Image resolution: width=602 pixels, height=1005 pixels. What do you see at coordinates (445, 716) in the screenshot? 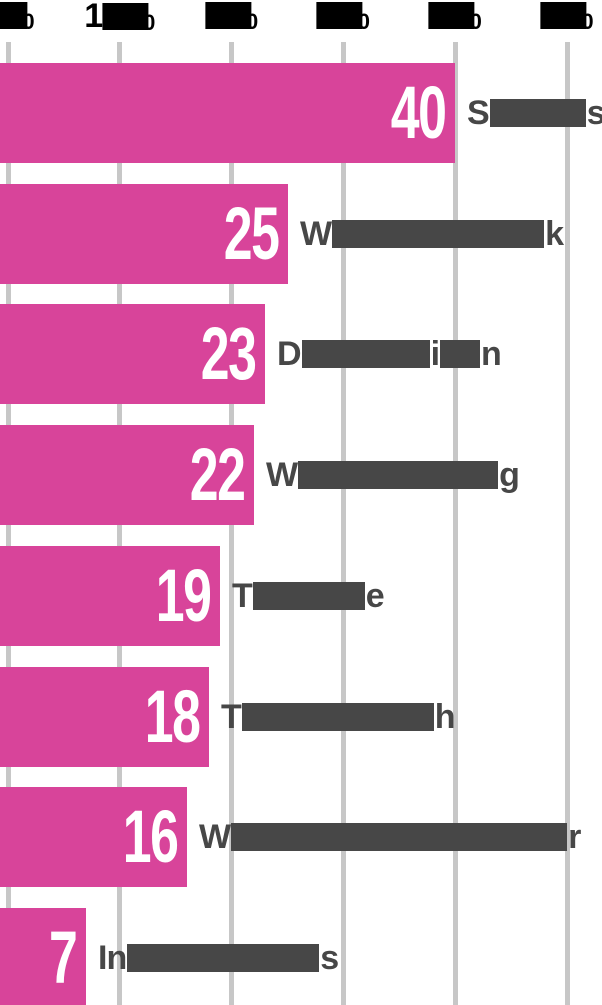
I see `category-label-text: h` at bounding box center [445, 716].